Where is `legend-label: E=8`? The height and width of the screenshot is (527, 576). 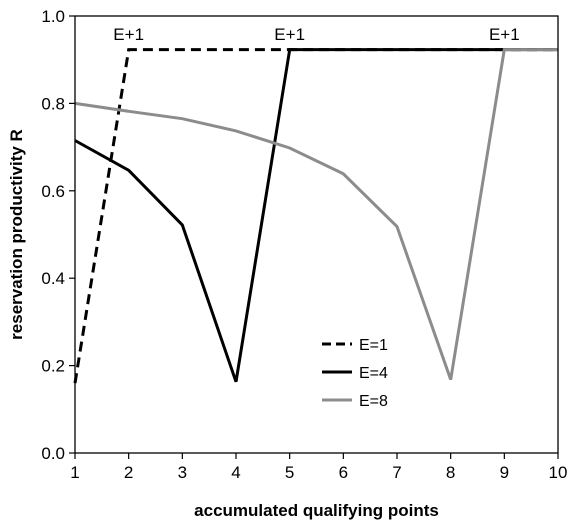 legend-label: E=8 is located at coordinates (373, 401).